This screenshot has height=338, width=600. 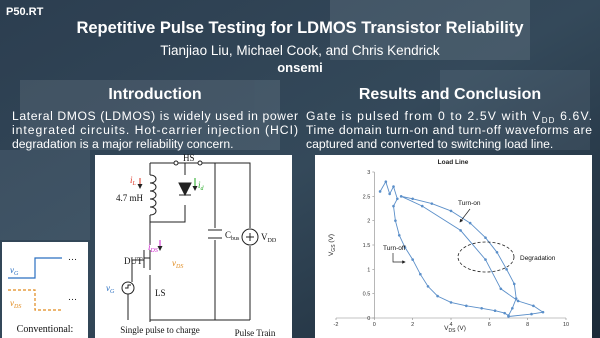 I want to click on voltage-label: vDS, so click(x=177, y=264).